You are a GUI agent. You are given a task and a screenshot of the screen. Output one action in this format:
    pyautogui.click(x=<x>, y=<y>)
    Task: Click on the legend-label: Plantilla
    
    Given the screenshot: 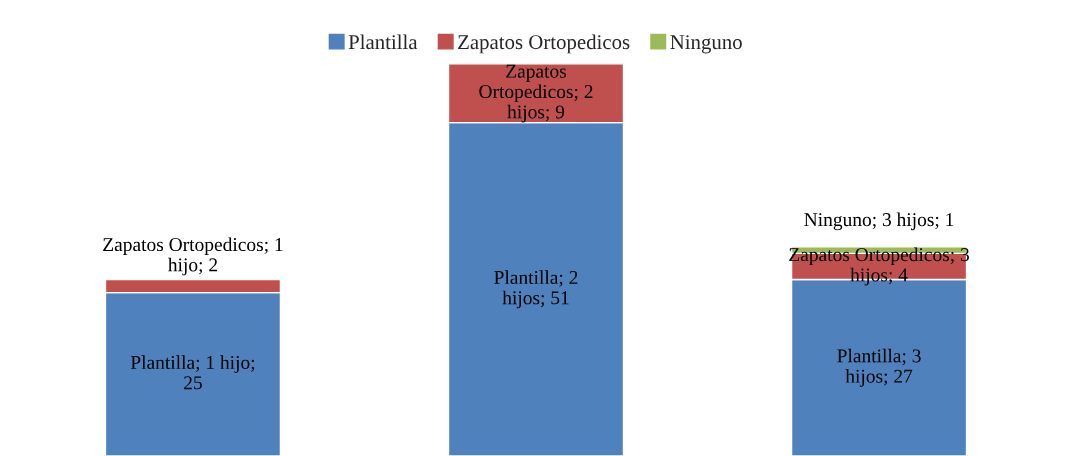 What is the action you would take?
    pyautogui.click(x=383, y=42)
    